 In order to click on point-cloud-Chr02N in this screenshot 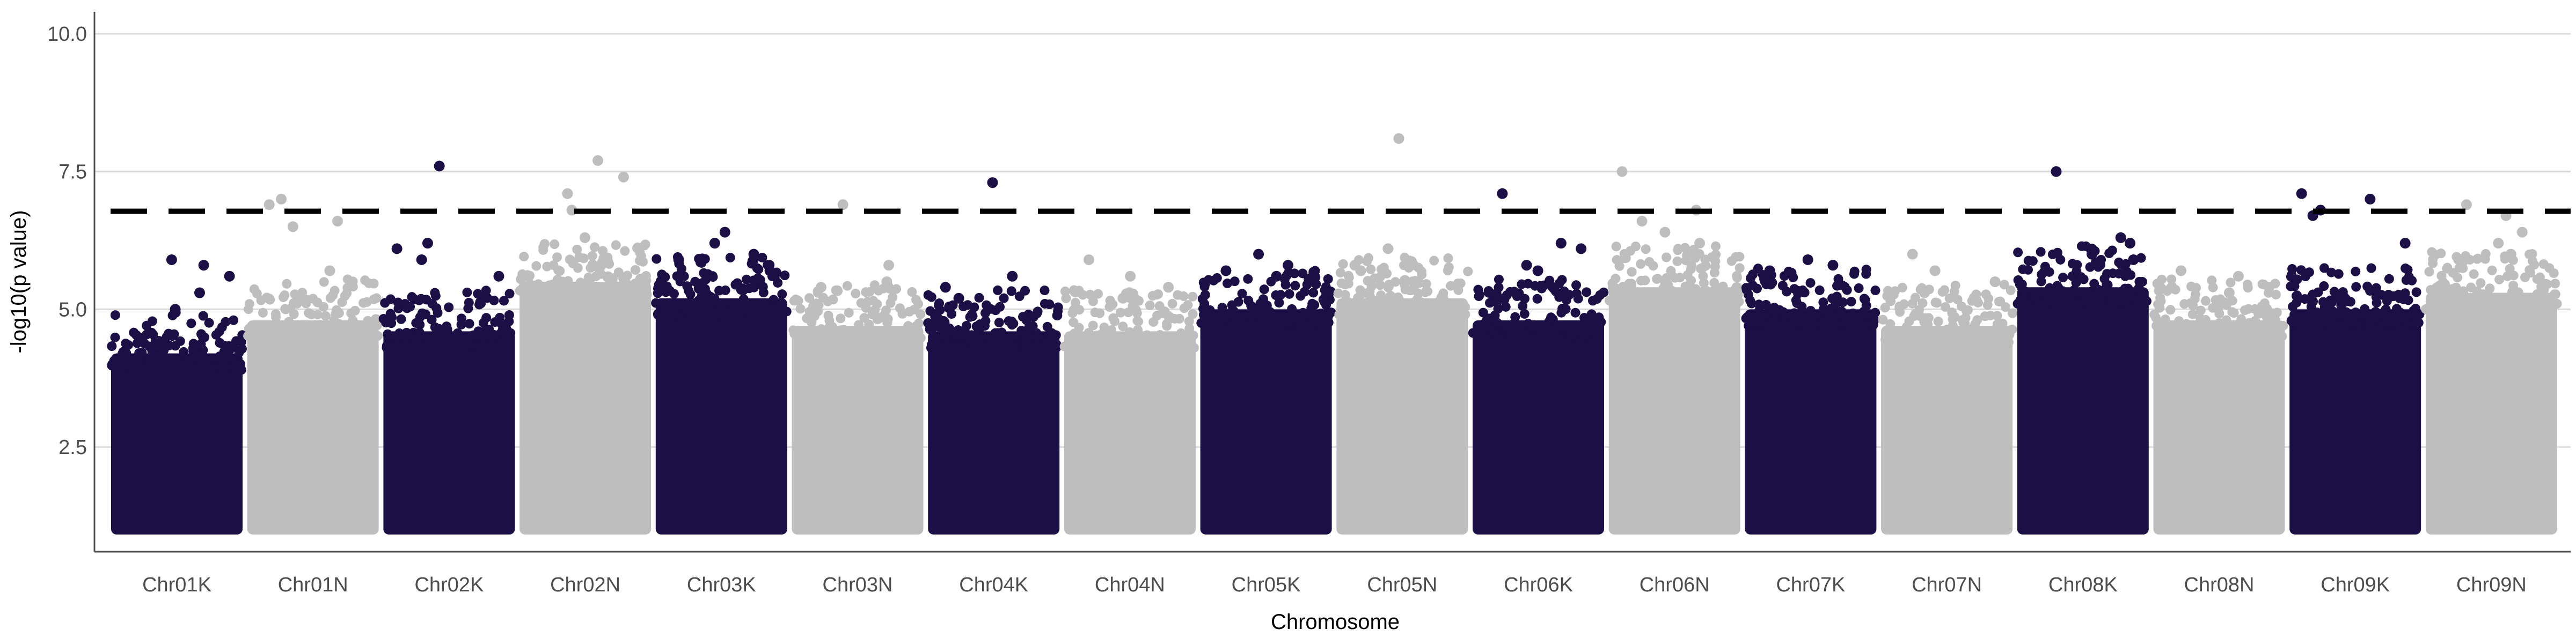, I will do `click(585, 408)`.